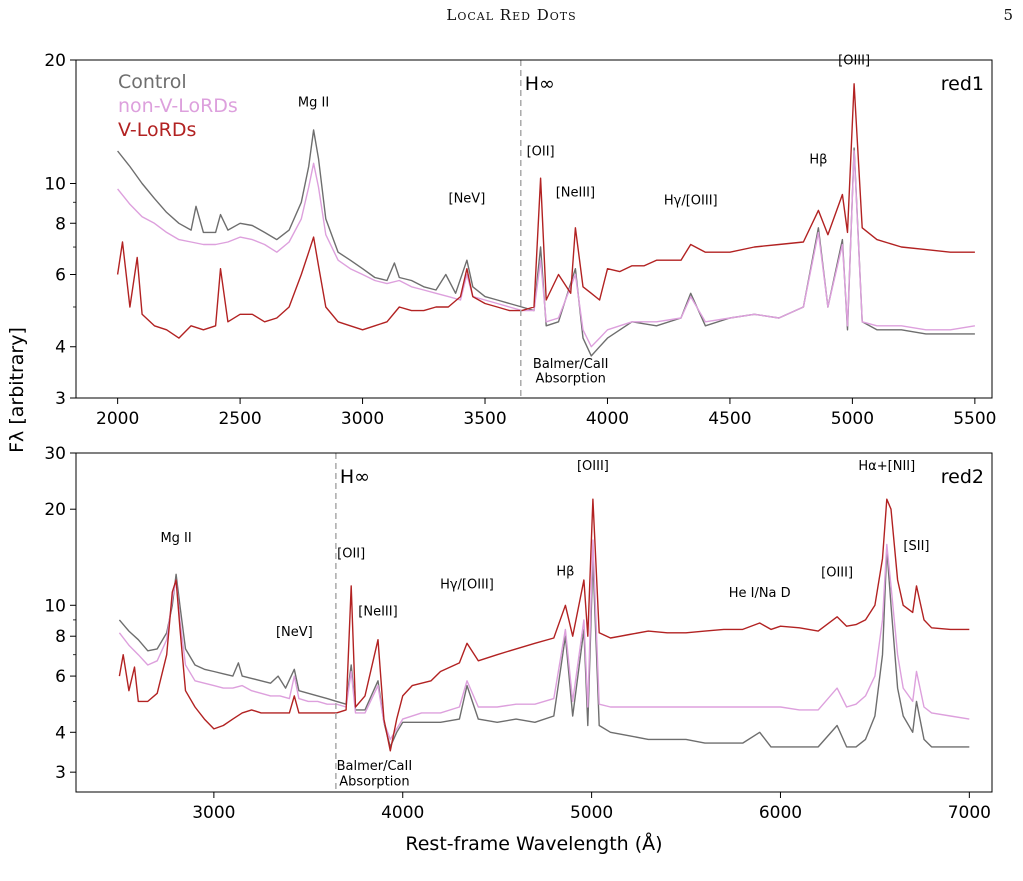  I want to click on panel-label: red1, so click(962, 84).